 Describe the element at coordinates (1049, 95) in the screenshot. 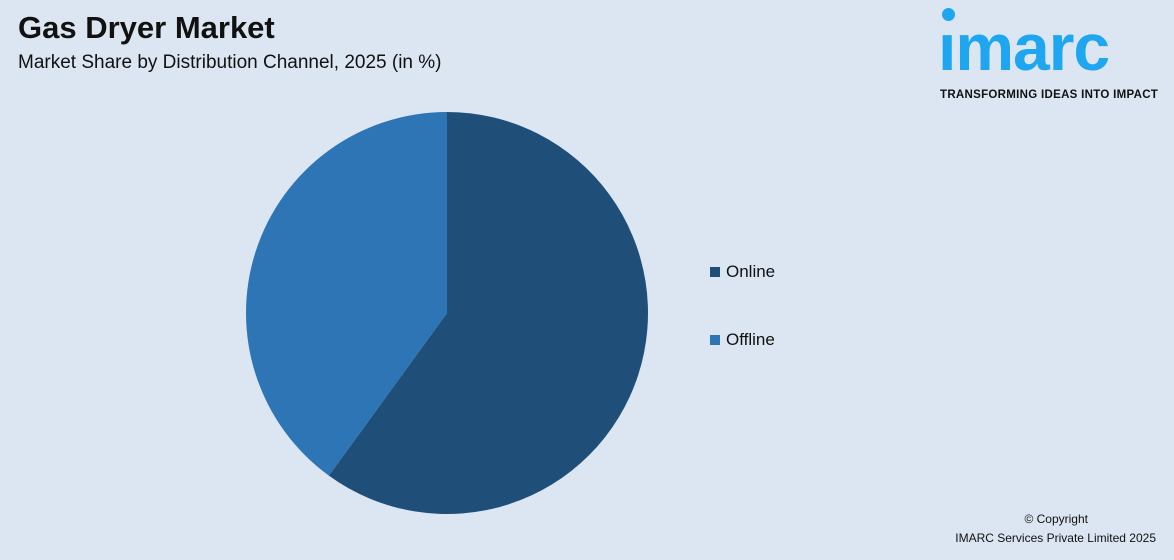

I see `logo-tagline: TRANSFORMING IDEAS INTO IMPACT` at that location.